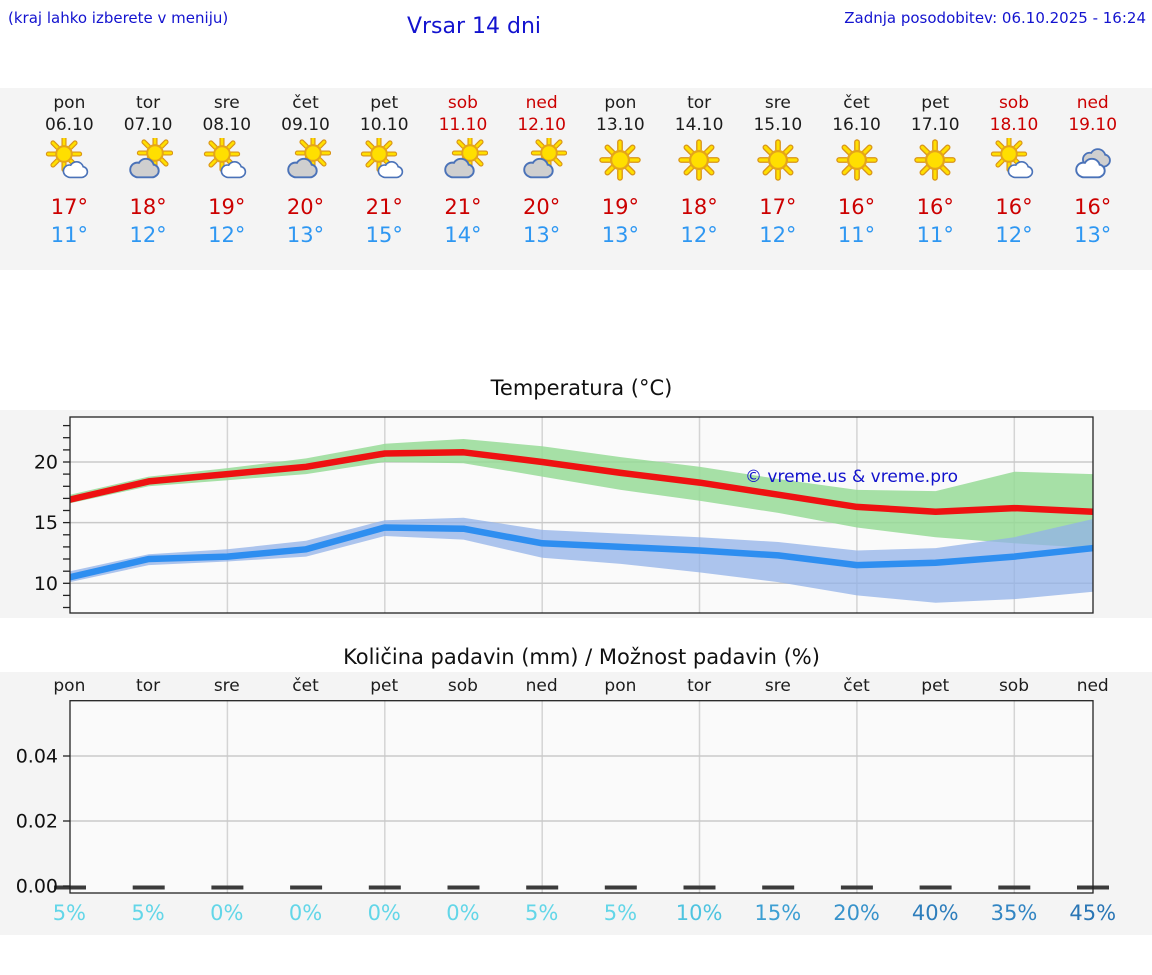 This screenshot has height=975, width=1152. What do you see at coordinates (778, 125) in the screenshot?
I see `day-date: 15.10` at bounding box center [778, 125].